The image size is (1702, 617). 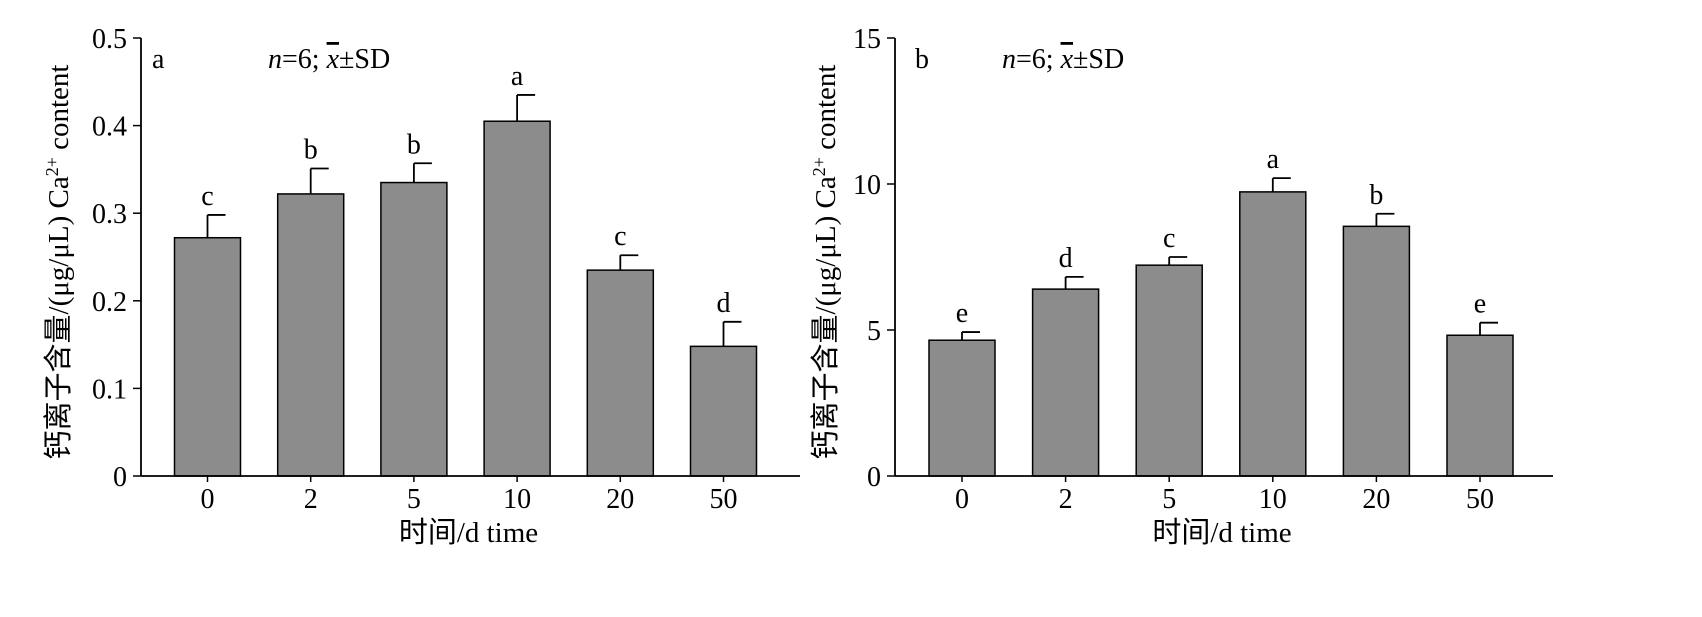 What do you see at coordinates (109, 302) in the screenshot?
I see `y-tick-label: 0.2` at bounding box center [109, 302].